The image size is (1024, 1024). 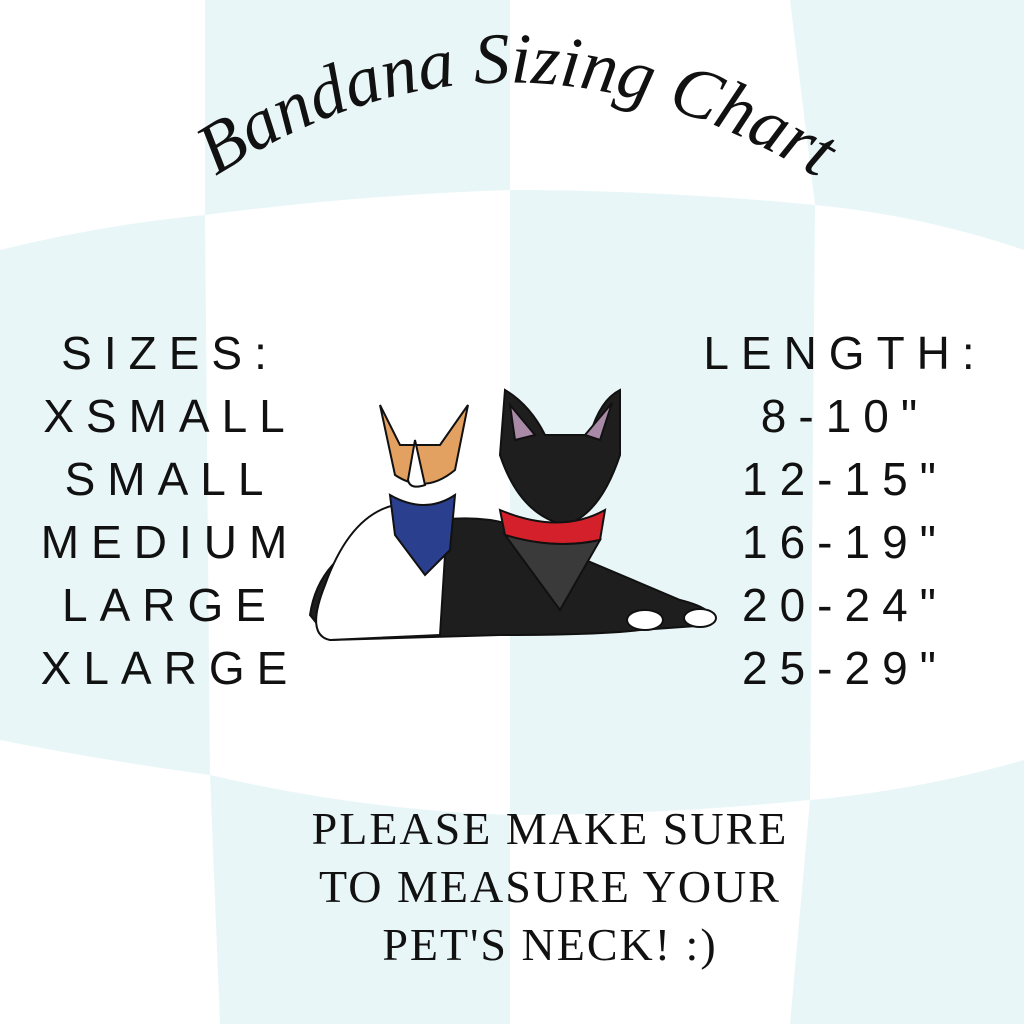 What do you see at coordinates (392, 523) in the screenshot?
I see `corgi-dog-illustration` at bounding box center [392, 523].